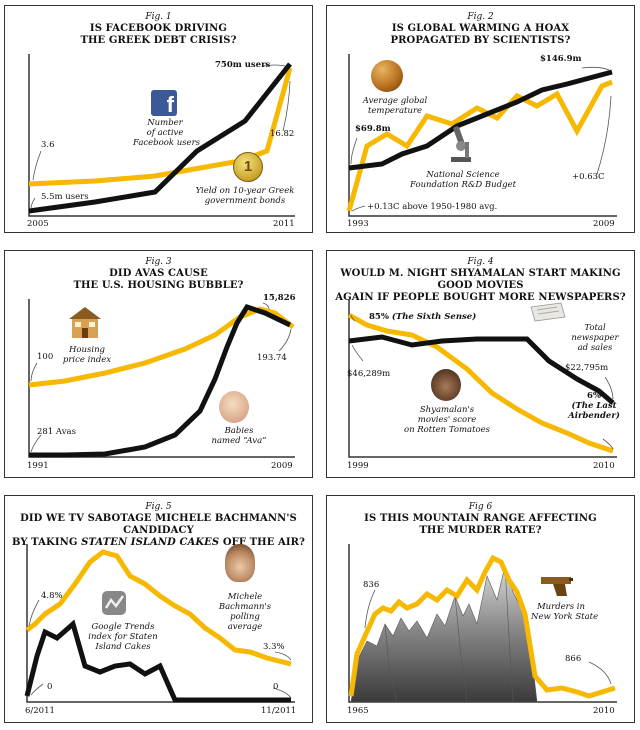 The width and height of the screenshot is (640, 730). I want to click on black-start-label: $46,289m, so click(369, 374).